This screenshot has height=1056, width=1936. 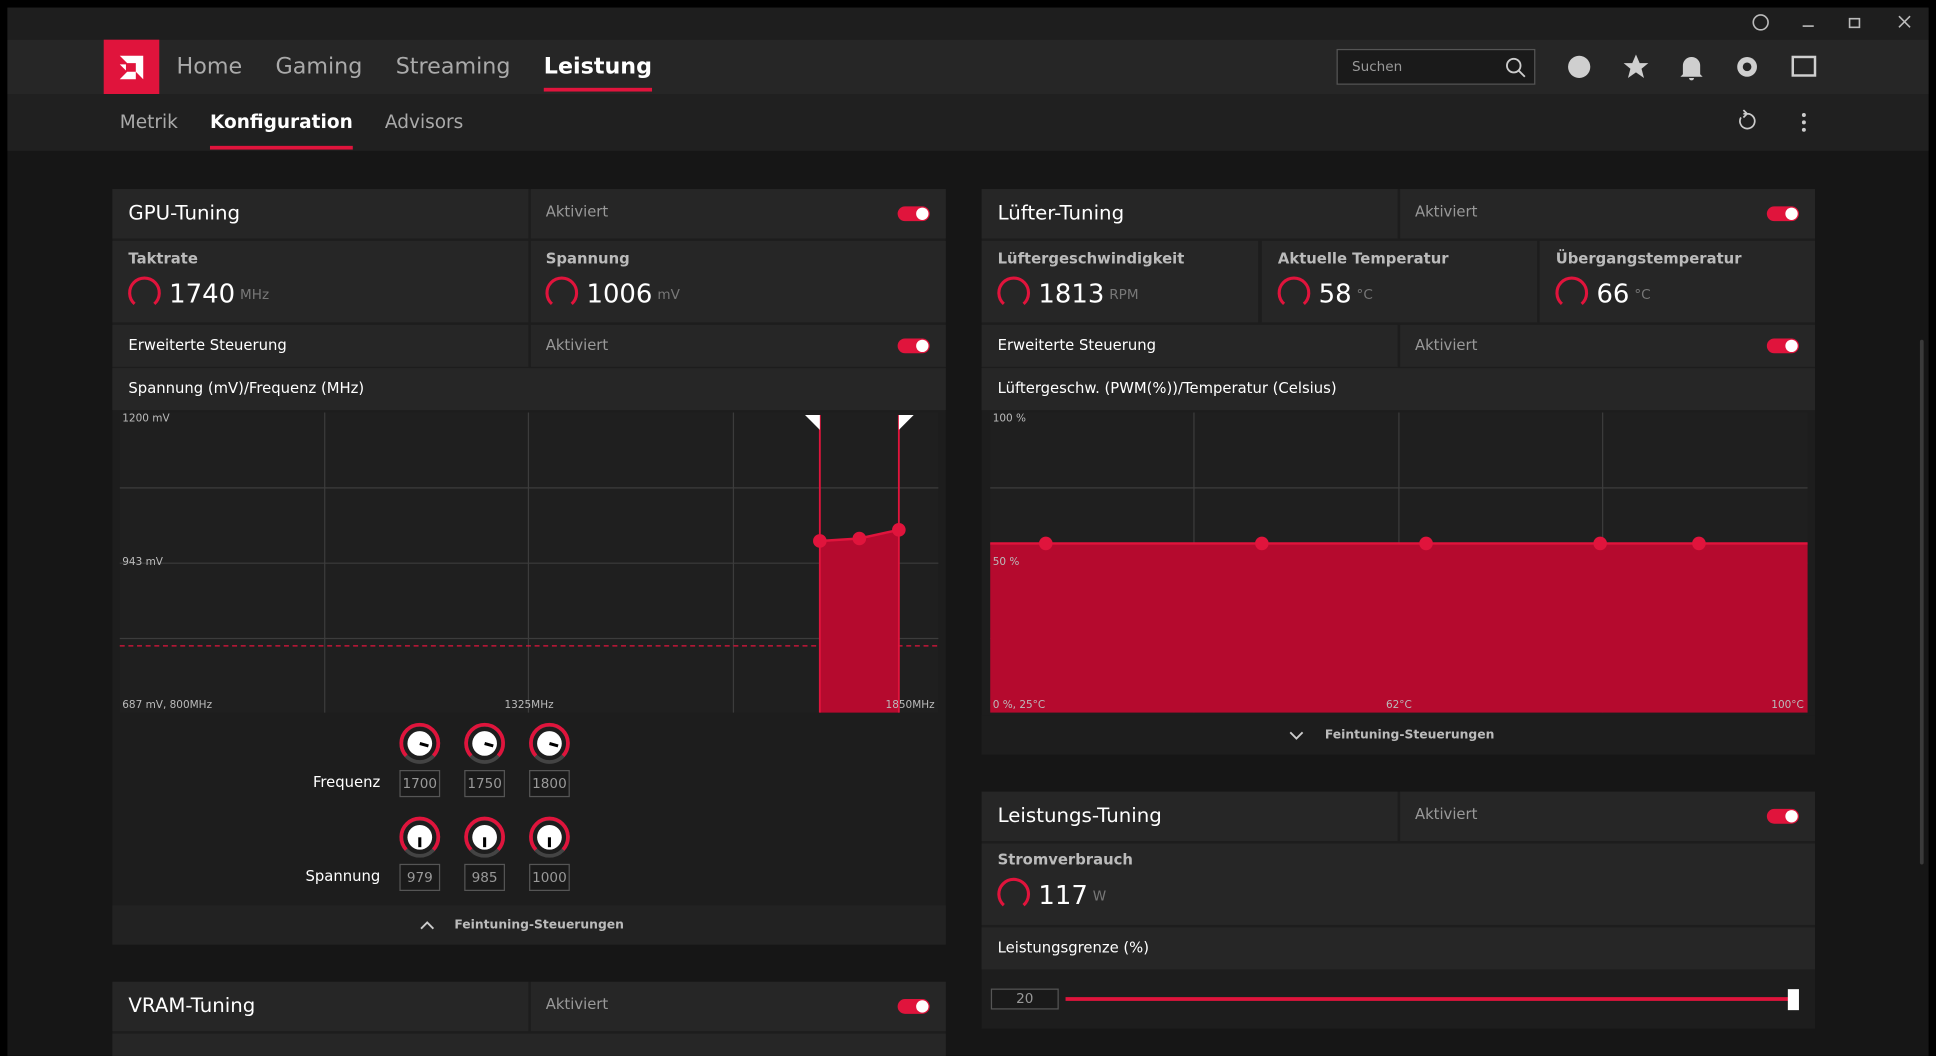 I want to click on metric-label: Spannung, so click(x=588, y=258).